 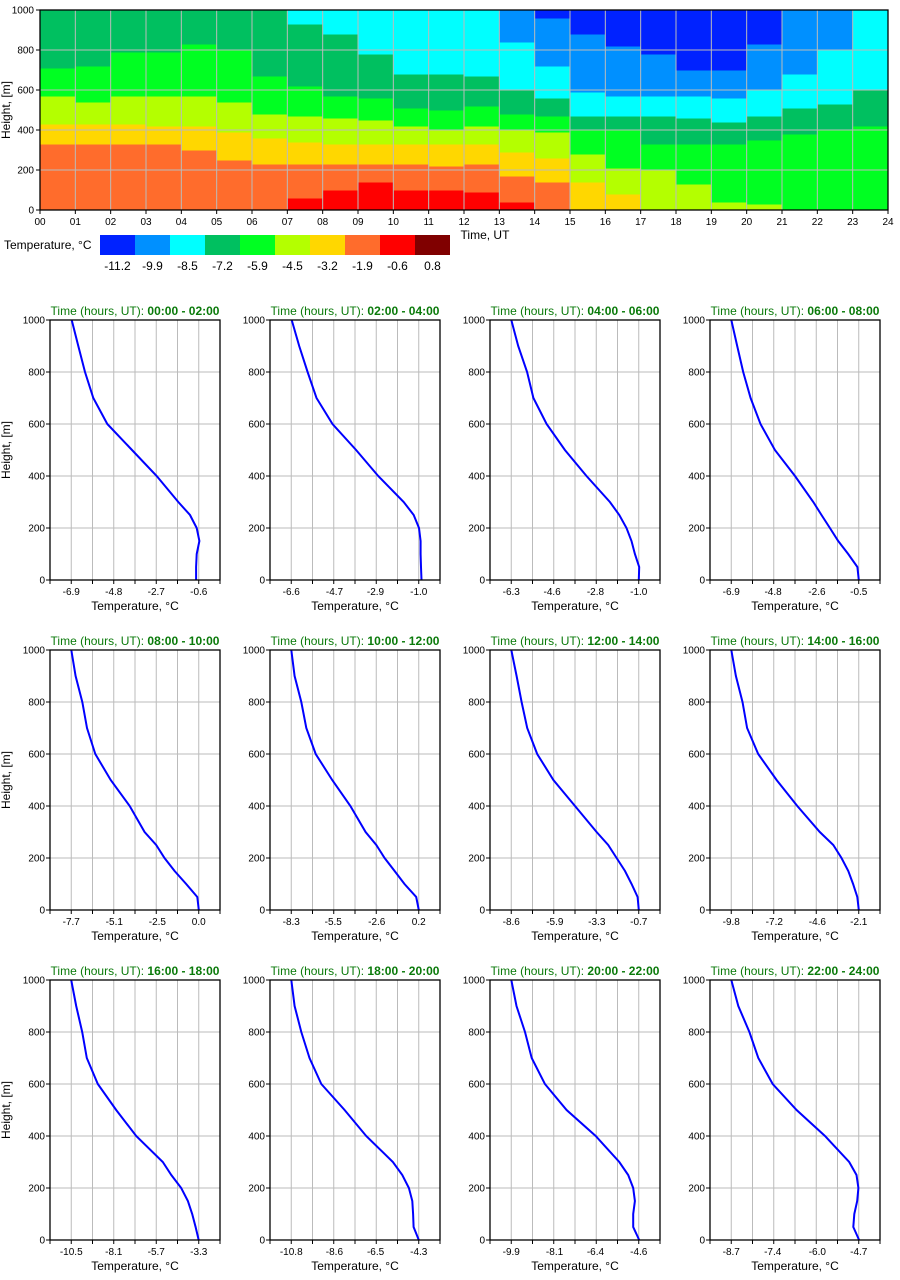 What do you see at coordinates (818, 222) in the screenshot?
I see `heatmap-x-tick-label: 22` at bounding box center [818, 222].